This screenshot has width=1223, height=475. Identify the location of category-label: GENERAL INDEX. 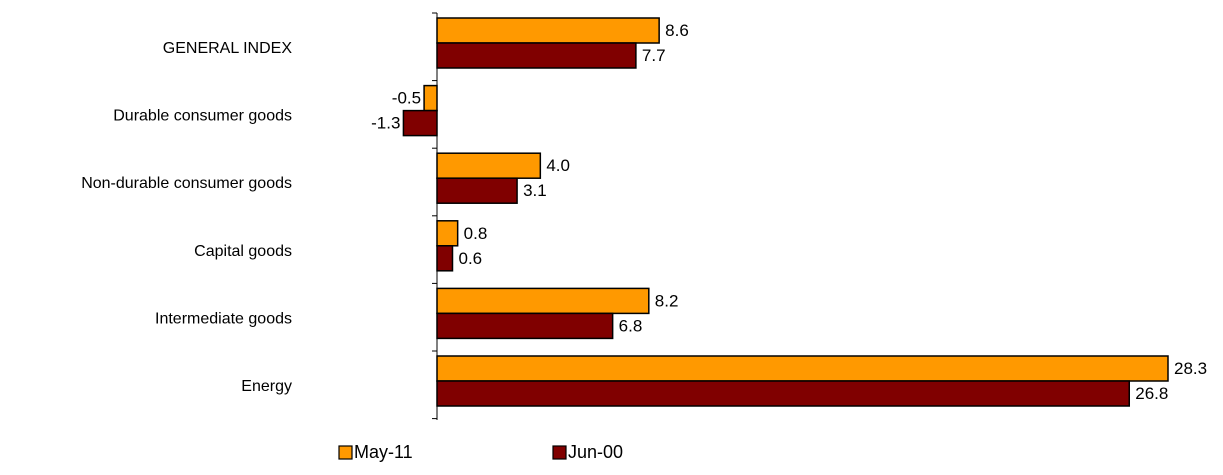
(228, 48).